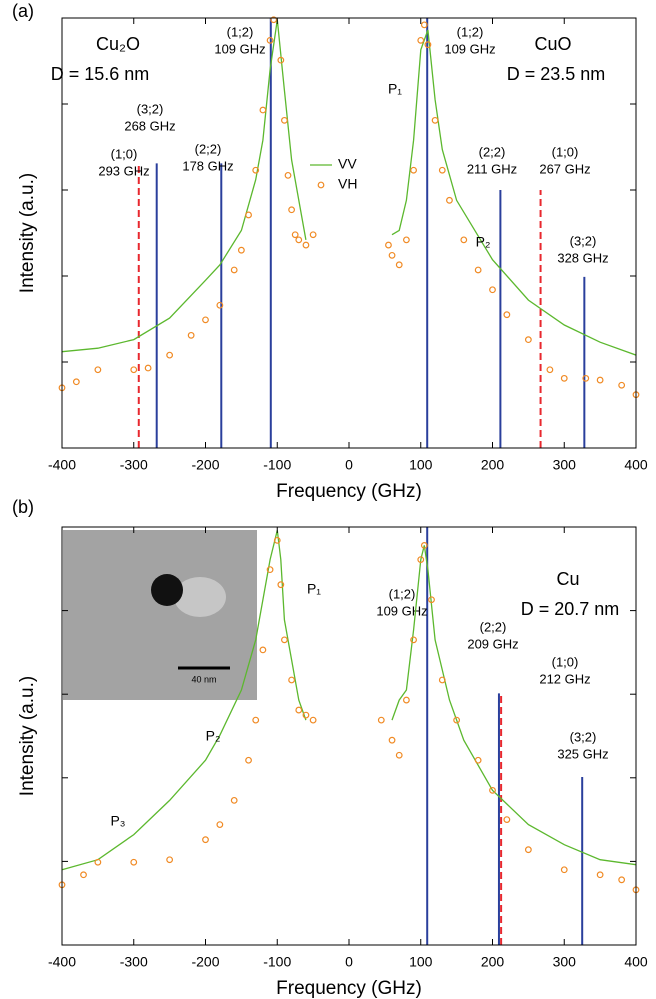 The width and height of the screenshot is (656, 999). I want to click on legend-swatch, so click(321, 185).